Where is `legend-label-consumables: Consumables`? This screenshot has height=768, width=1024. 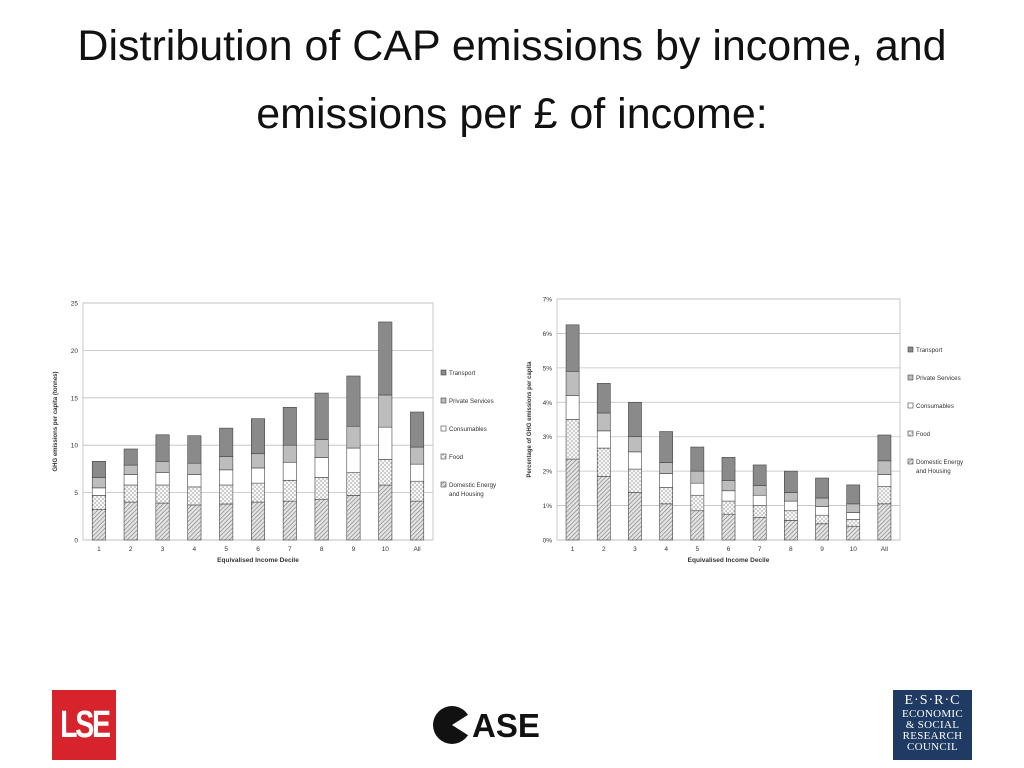 legend-label-consumables: Consumables is located at coordinates (935, 406).